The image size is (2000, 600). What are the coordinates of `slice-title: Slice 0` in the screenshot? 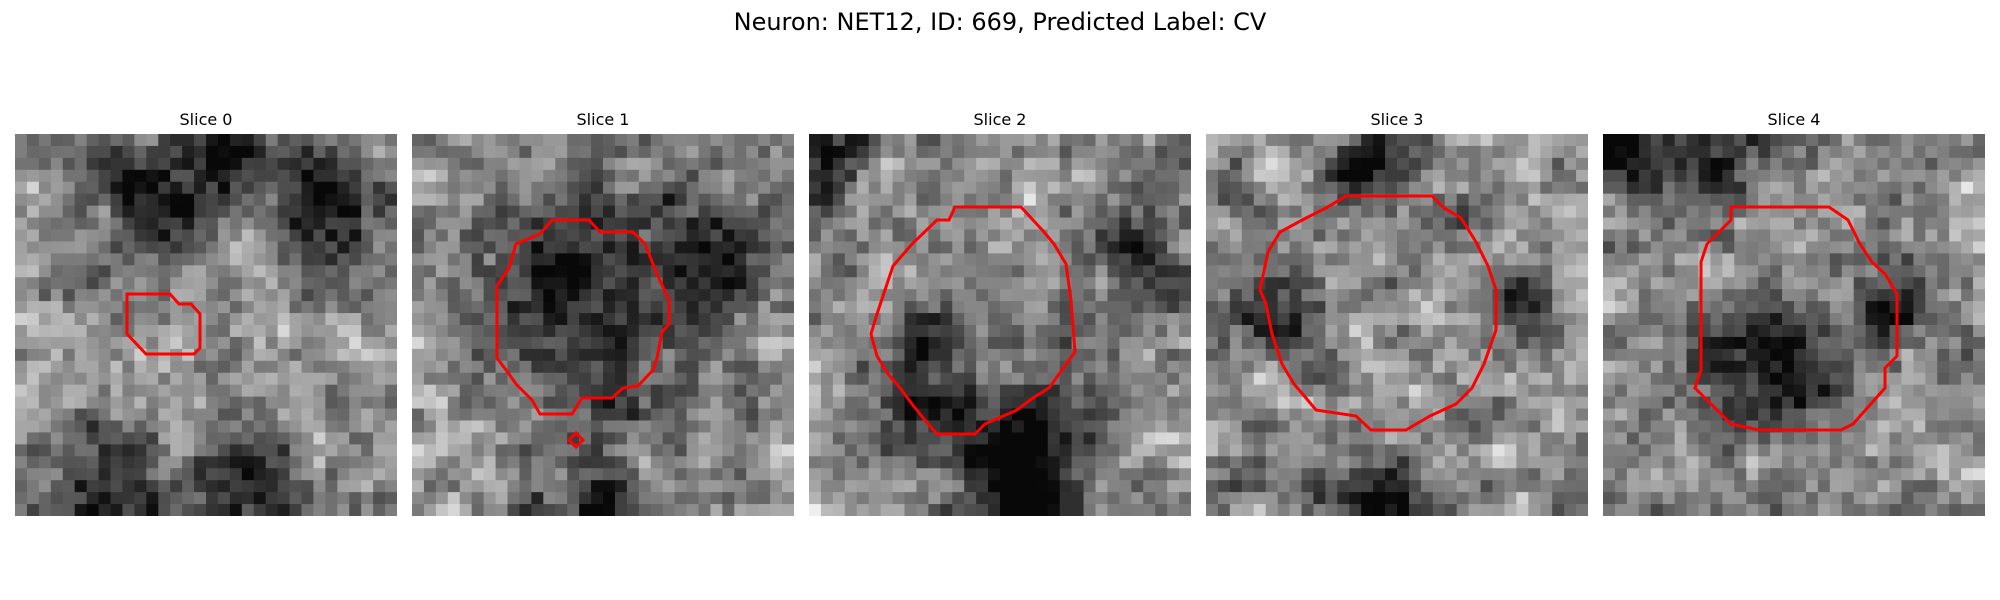 It's located at (206, 119).